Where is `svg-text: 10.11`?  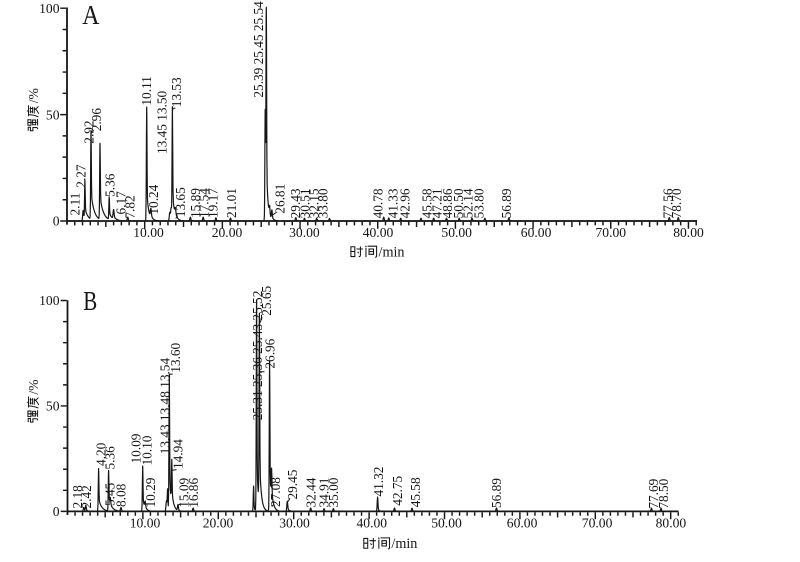 svg-text: 10.11 is located at coordinates (146, 90).